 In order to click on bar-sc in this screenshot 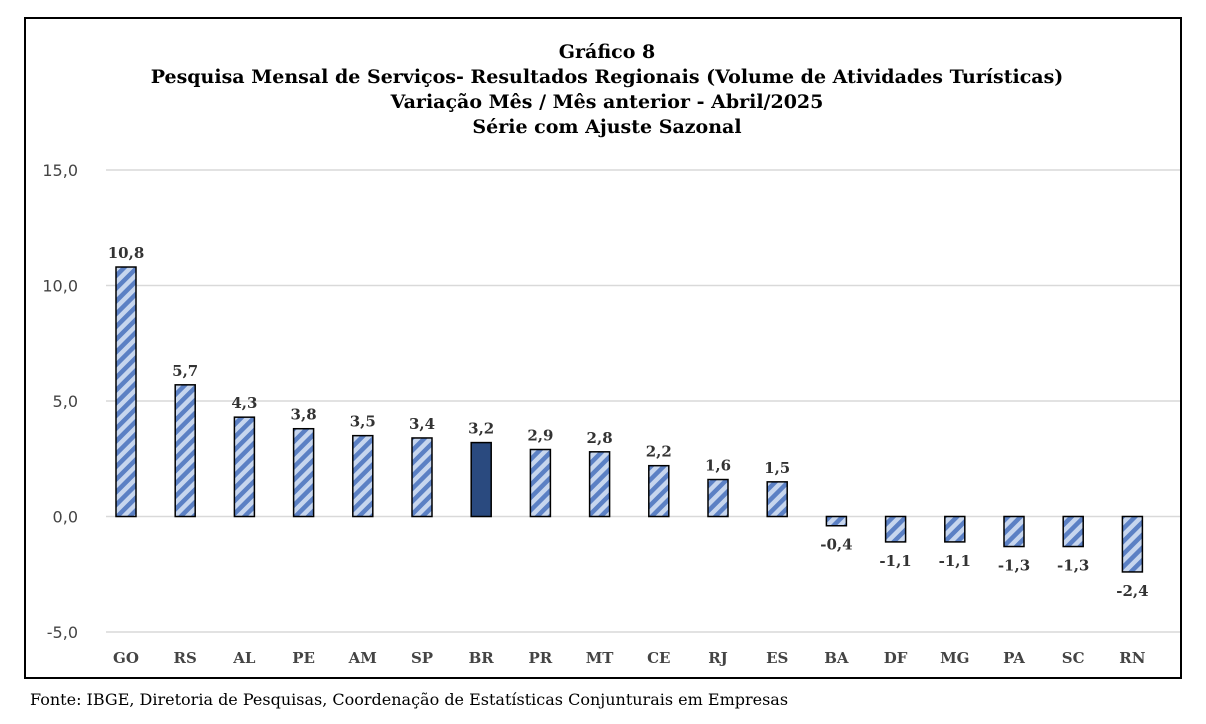, I will do `click(1073, 531)`.